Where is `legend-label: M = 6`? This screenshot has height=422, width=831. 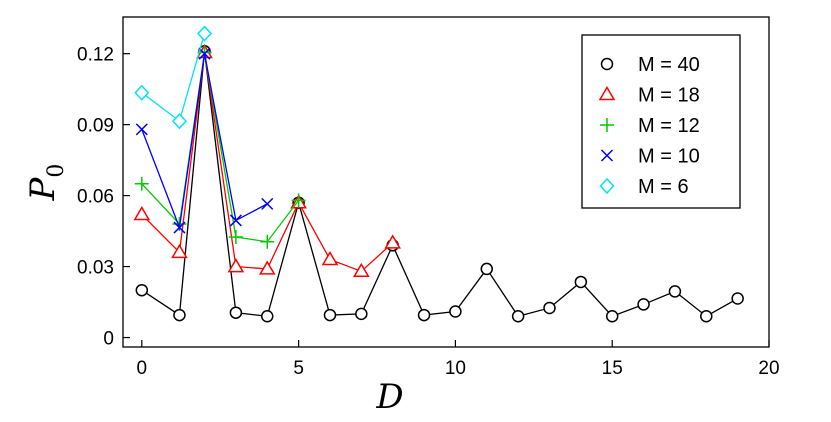 legend-label: M = 6 is located at coordinates (663, 187).